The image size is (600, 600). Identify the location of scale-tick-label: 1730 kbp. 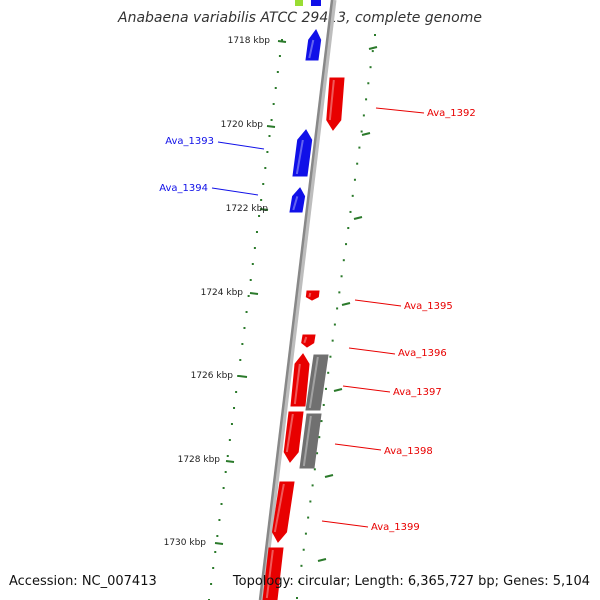
(185, 543).